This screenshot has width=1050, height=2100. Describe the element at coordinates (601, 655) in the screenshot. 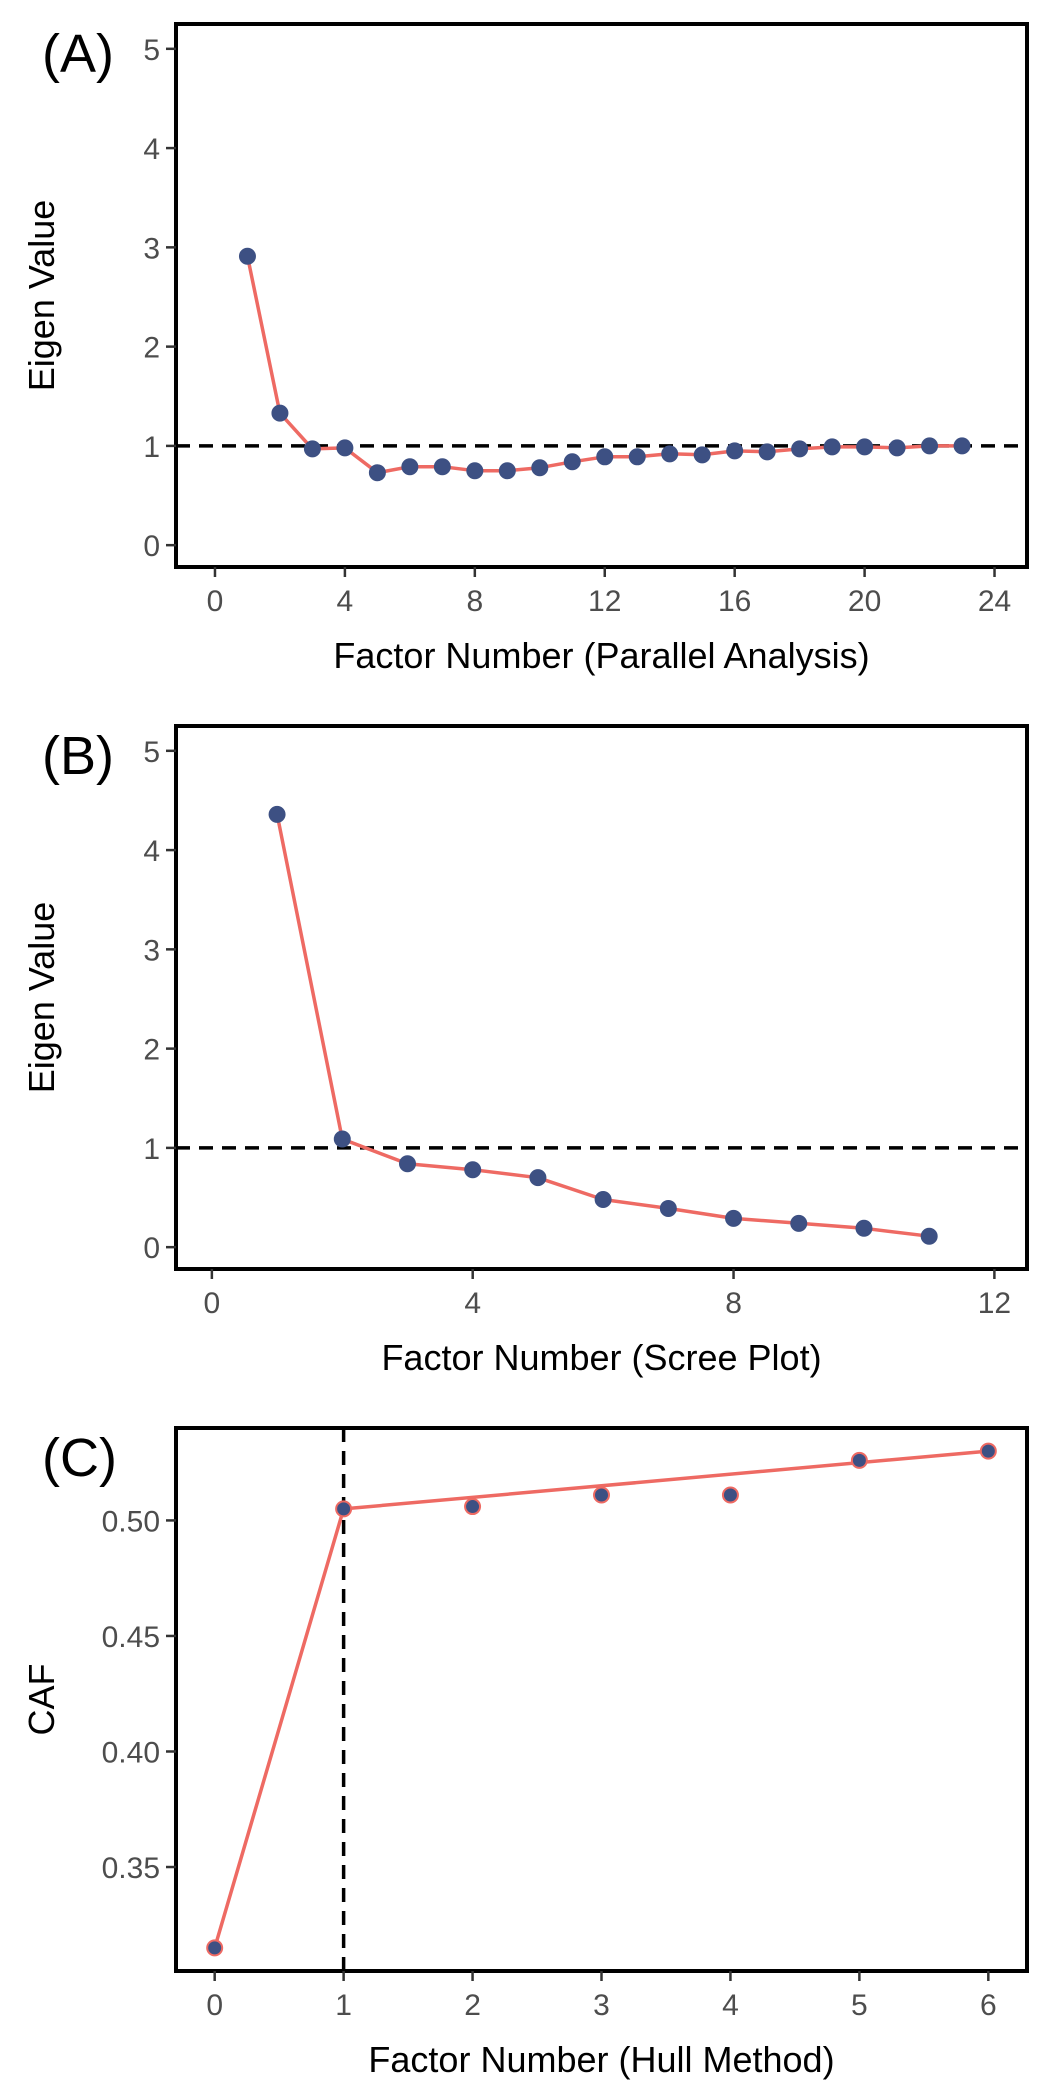

I see `x-axis-title: Factor Number (Parallel Analysis)` at that location.